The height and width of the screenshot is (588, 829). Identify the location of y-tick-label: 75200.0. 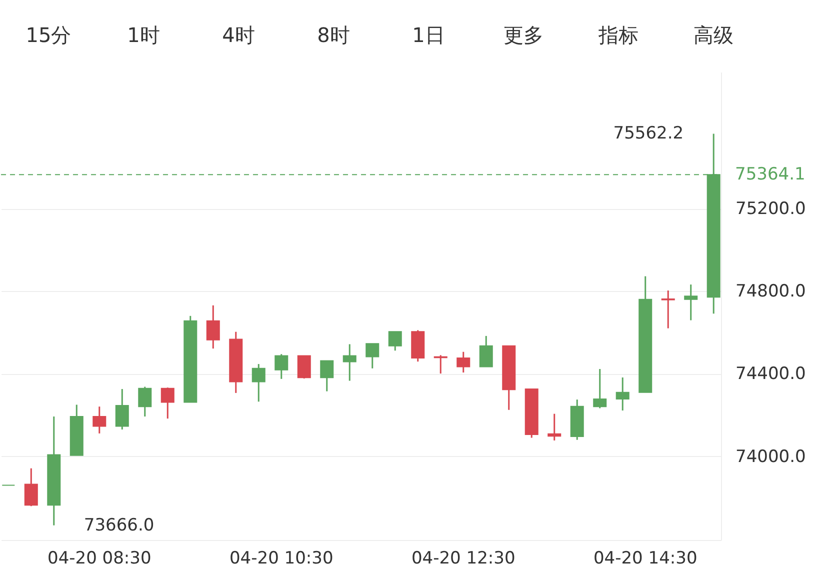
(771, 209).